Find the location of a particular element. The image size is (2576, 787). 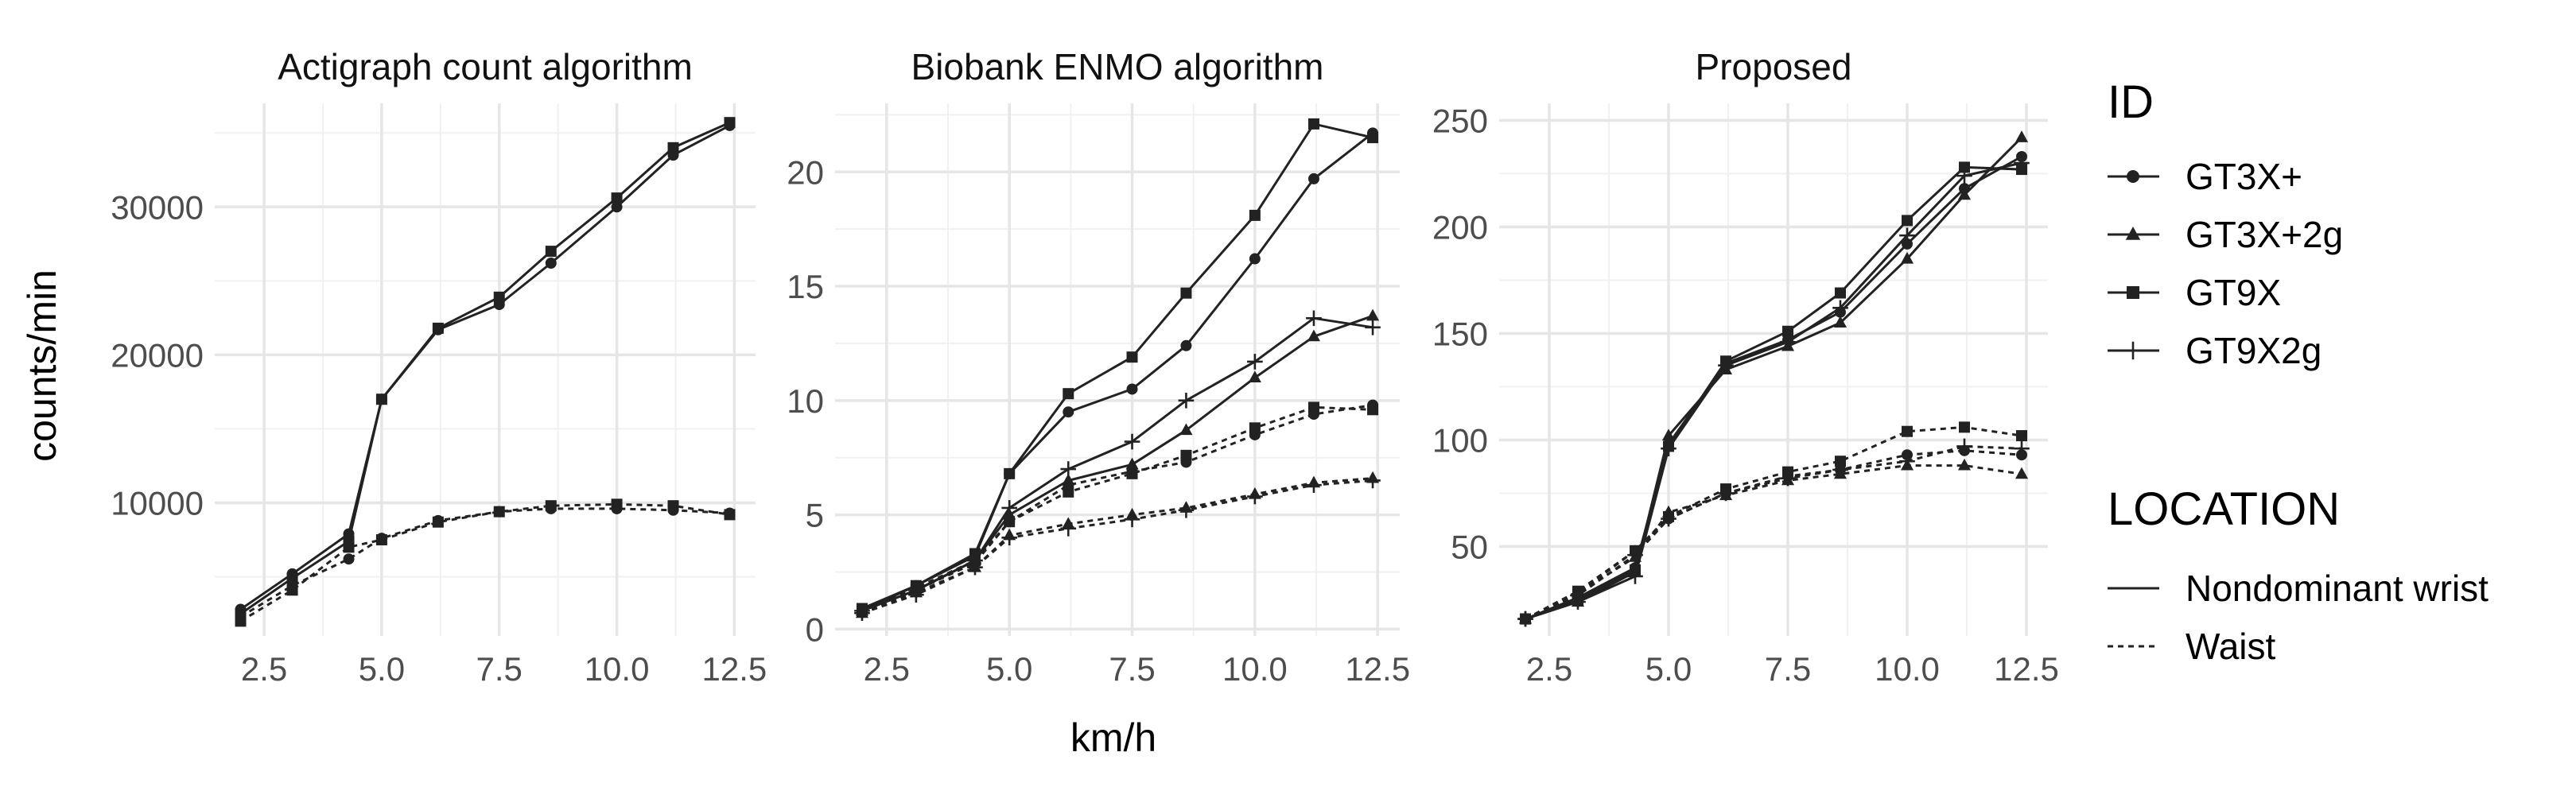

y-tick-label: 10 is located at coordinates (805, 401).